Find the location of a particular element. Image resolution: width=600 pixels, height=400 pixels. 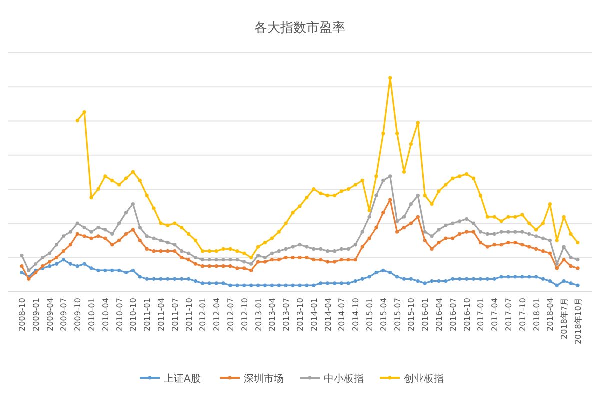

x-tick-label: 2011-07 is located at coordinates (175, 315).